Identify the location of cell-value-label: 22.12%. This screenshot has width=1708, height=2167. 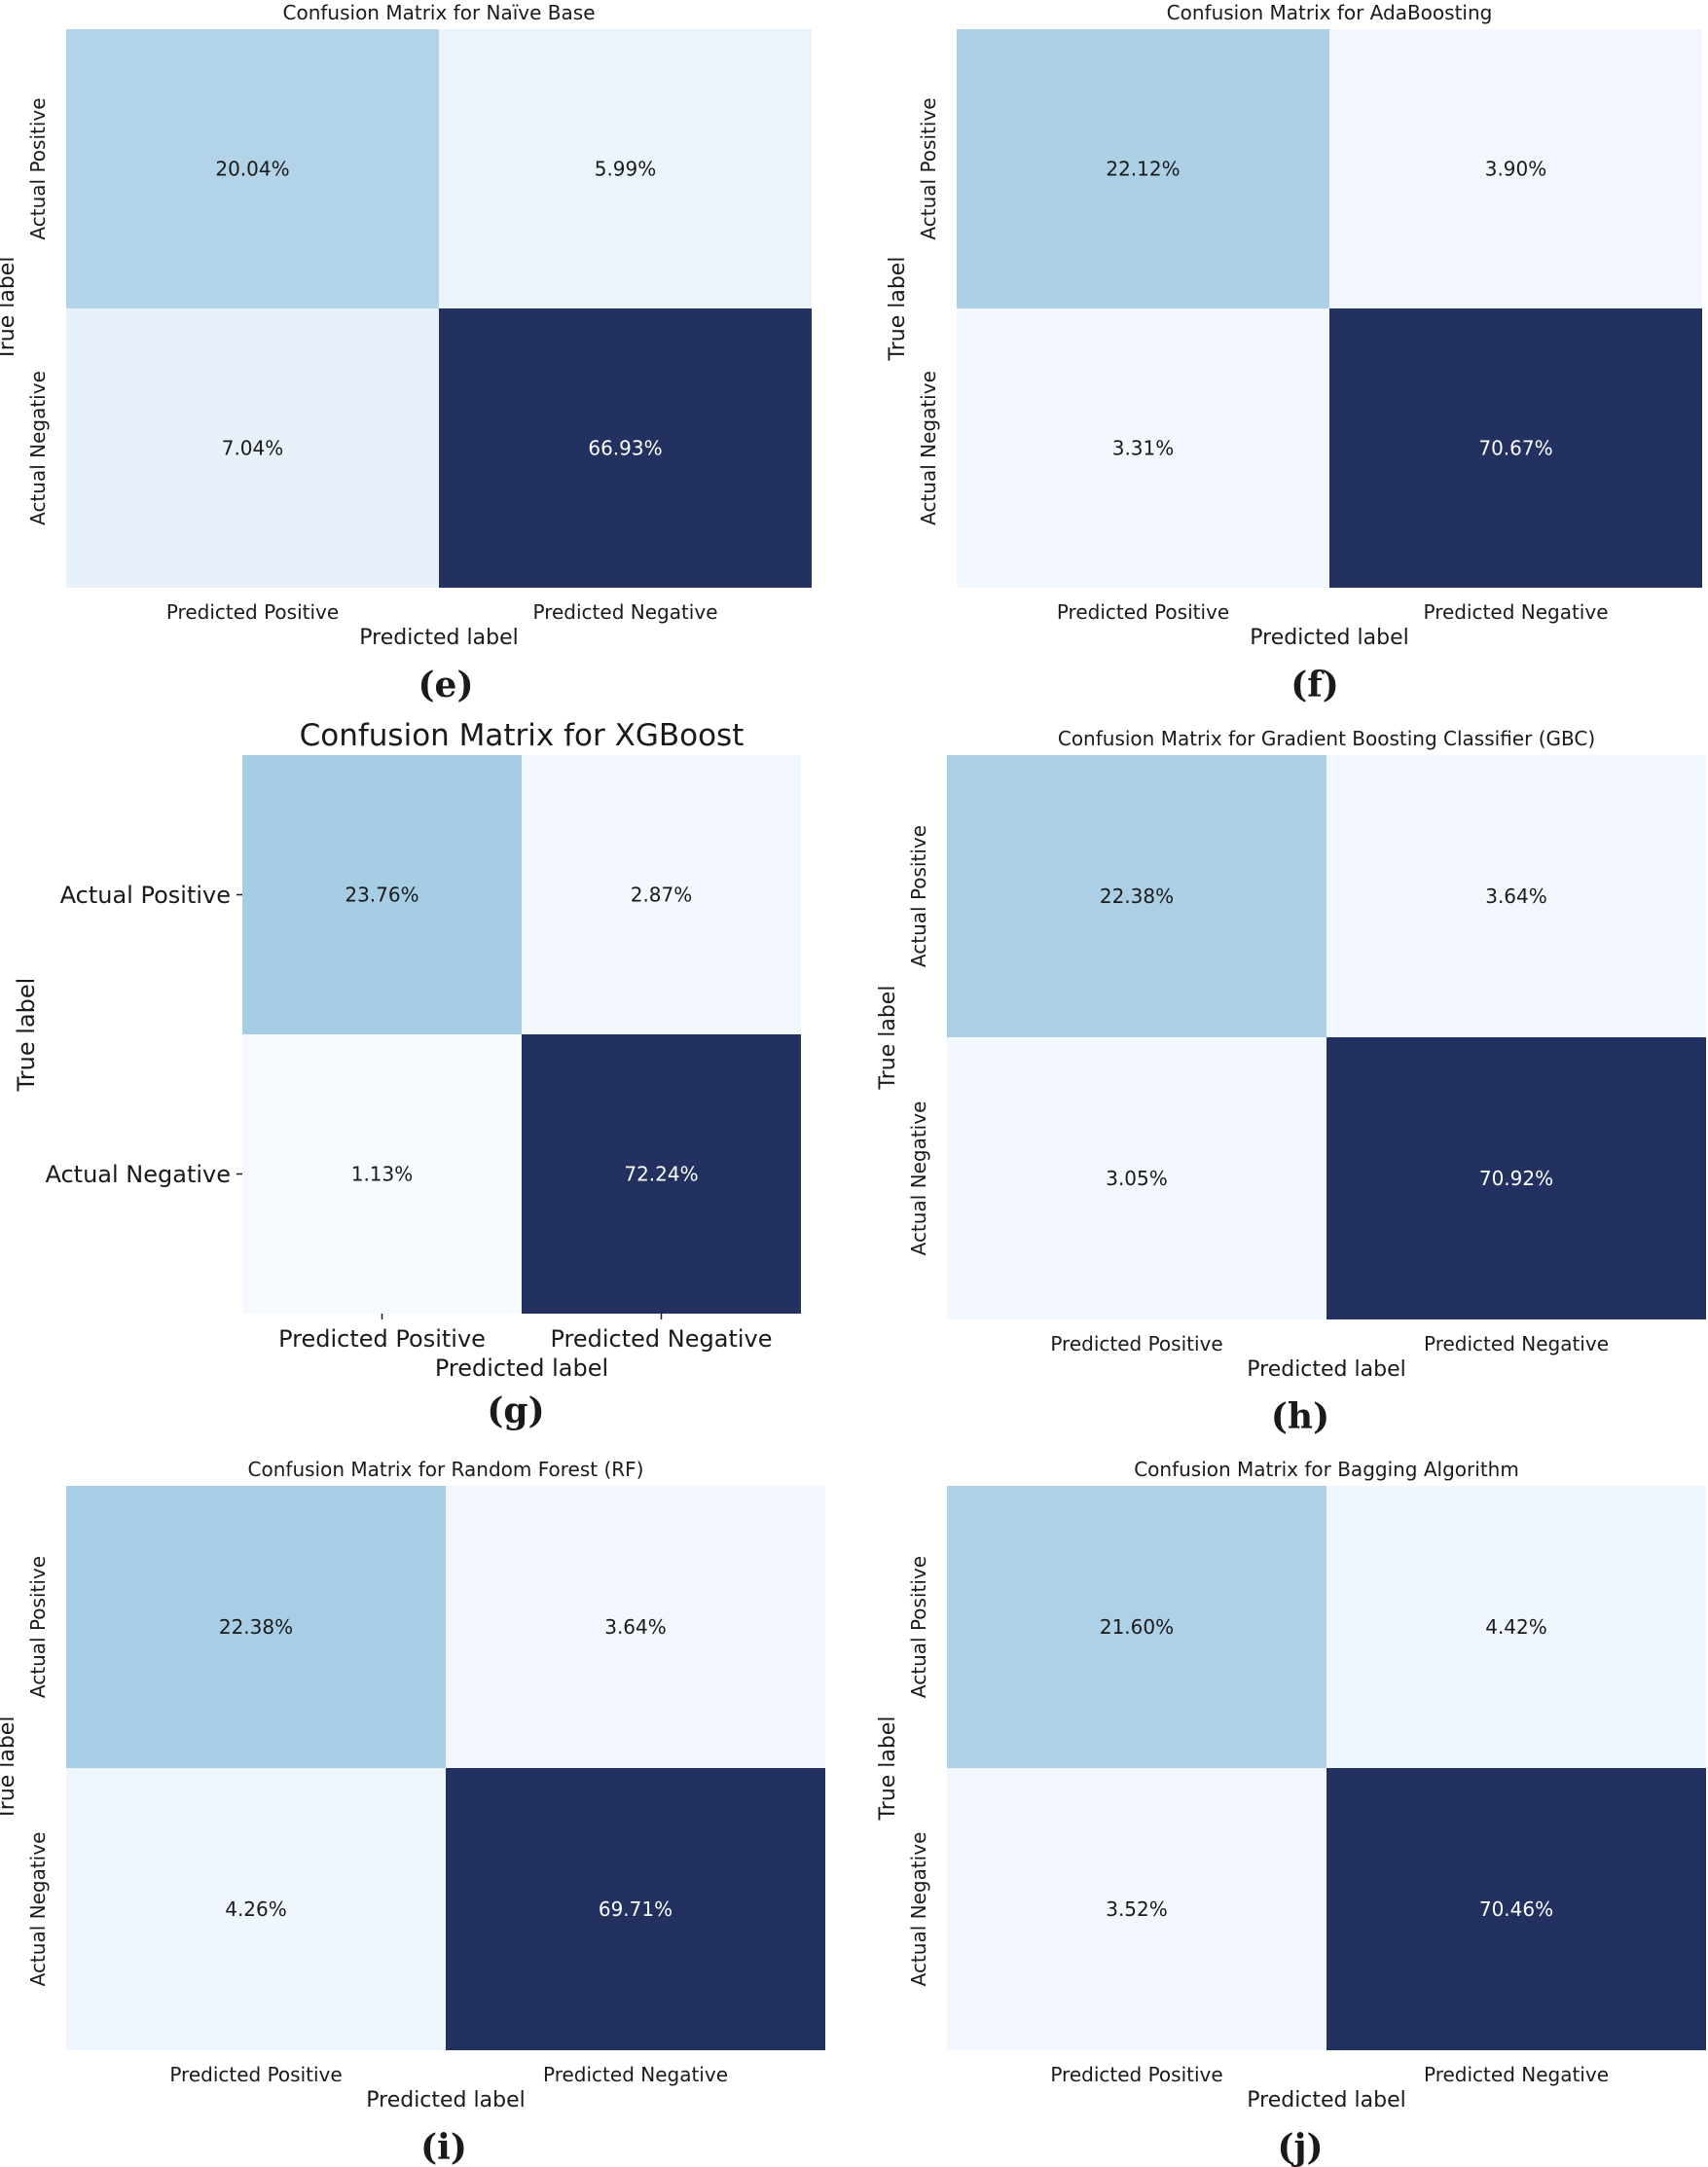
(1143, 169).